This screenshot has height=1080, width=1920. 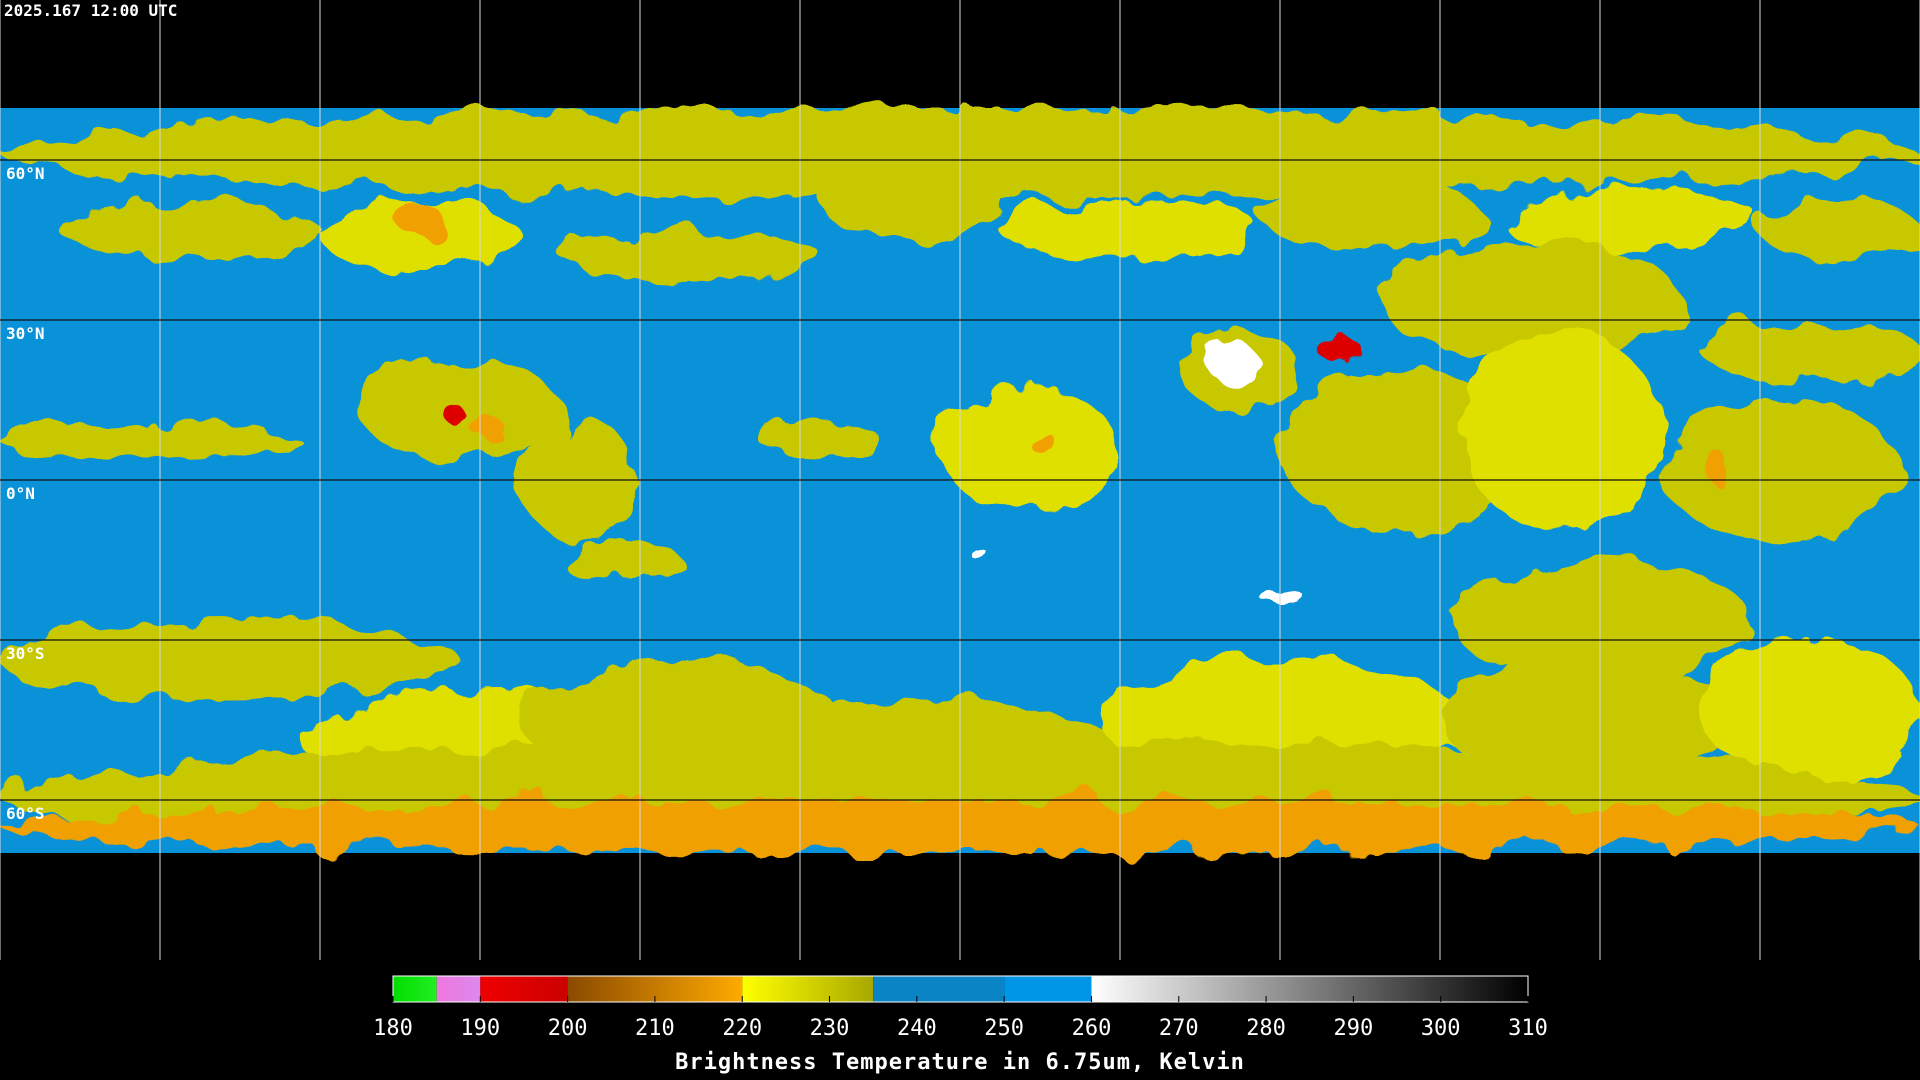 I want to click on timestamp: 2025.167 12:00 UTC, so click(x=90, y=10).